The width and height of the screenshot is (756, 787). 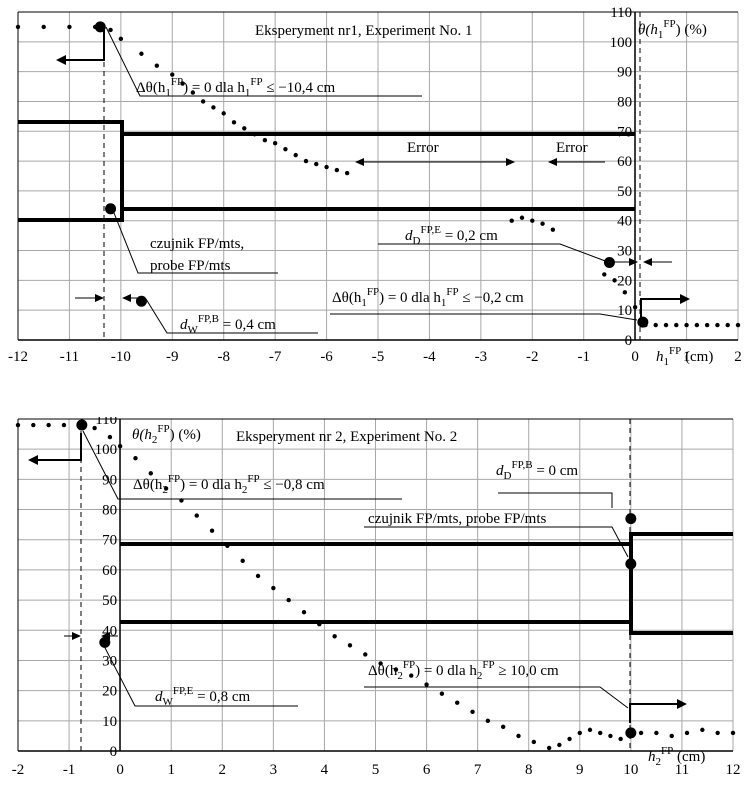 I want to click on x-axis-label-1: h1FP (cm), so click(x=684, y=356).